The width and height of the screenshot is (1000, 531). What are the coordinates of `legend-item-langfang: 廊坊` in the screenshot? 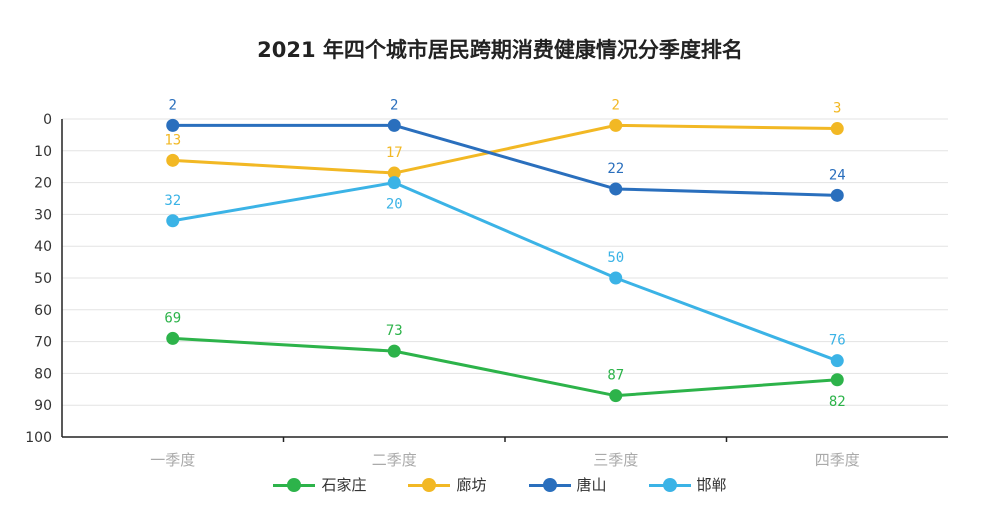 It's located at (447, 484).